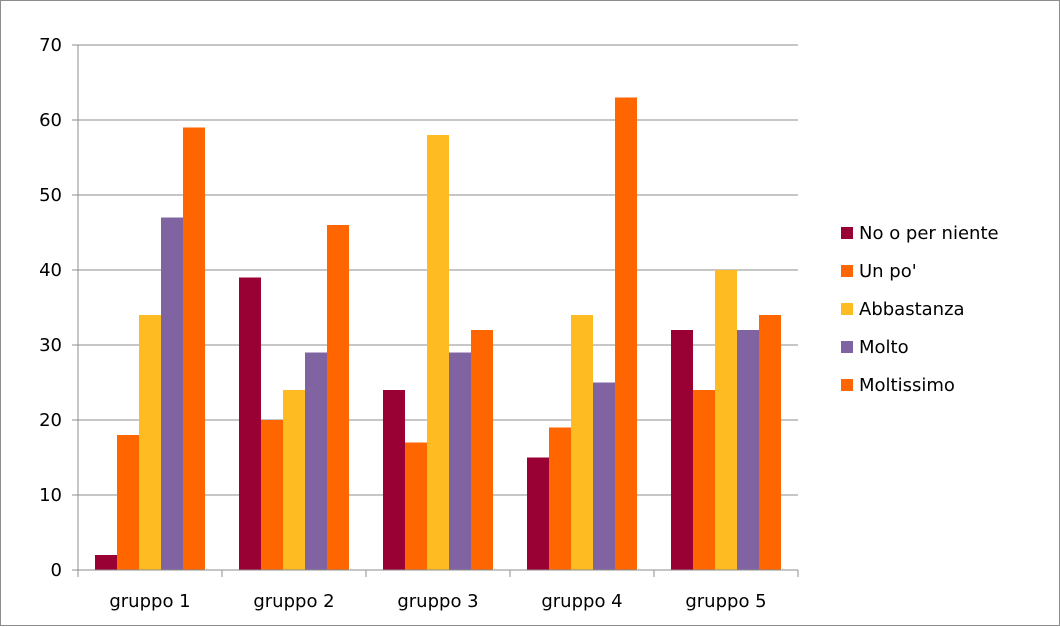  Describe the element at coordinates (293, 601) in the screenshot. I see `x-tick-label: gruppo 2` at that location.